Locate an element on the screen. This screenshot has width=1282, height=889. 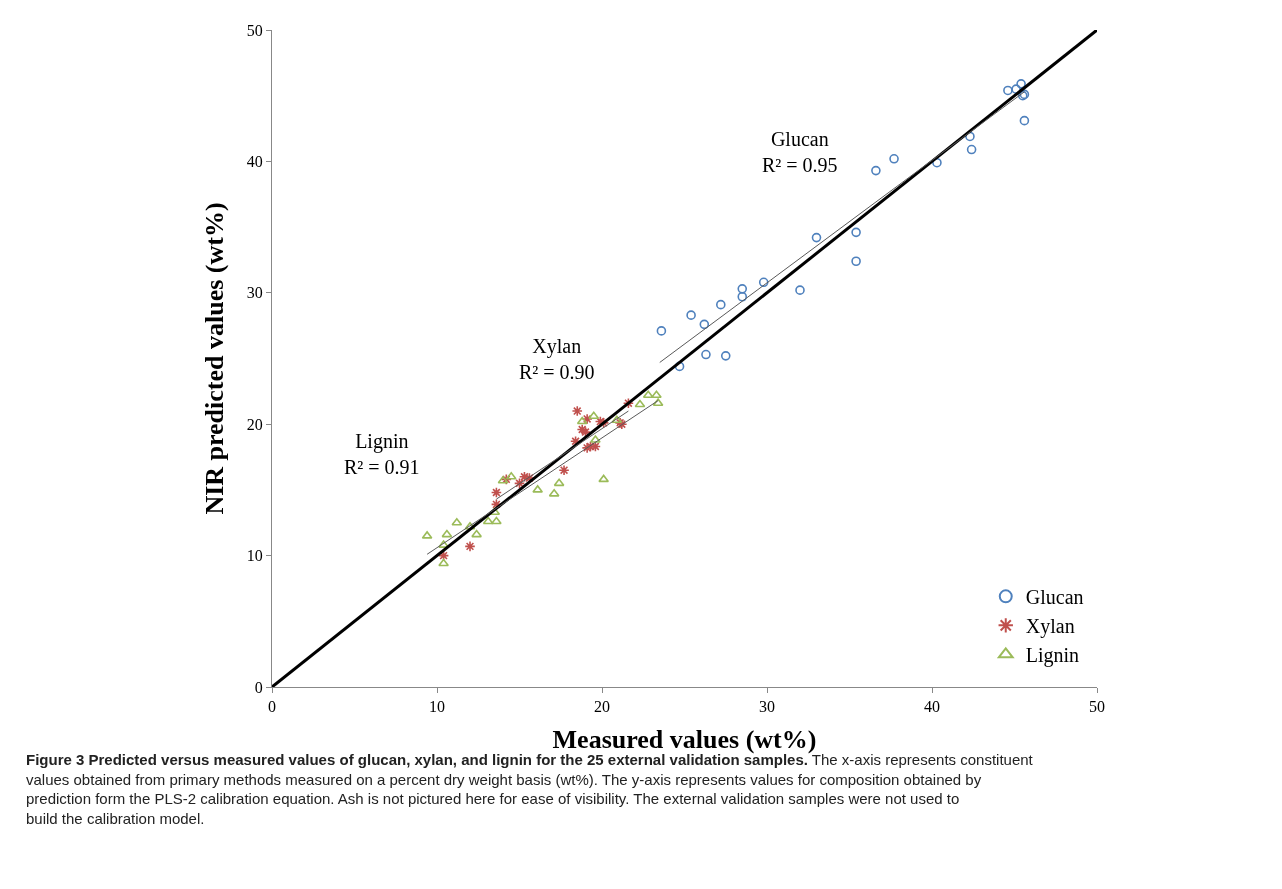
y-tick-label: 20 is located at coordinates (254, 424).